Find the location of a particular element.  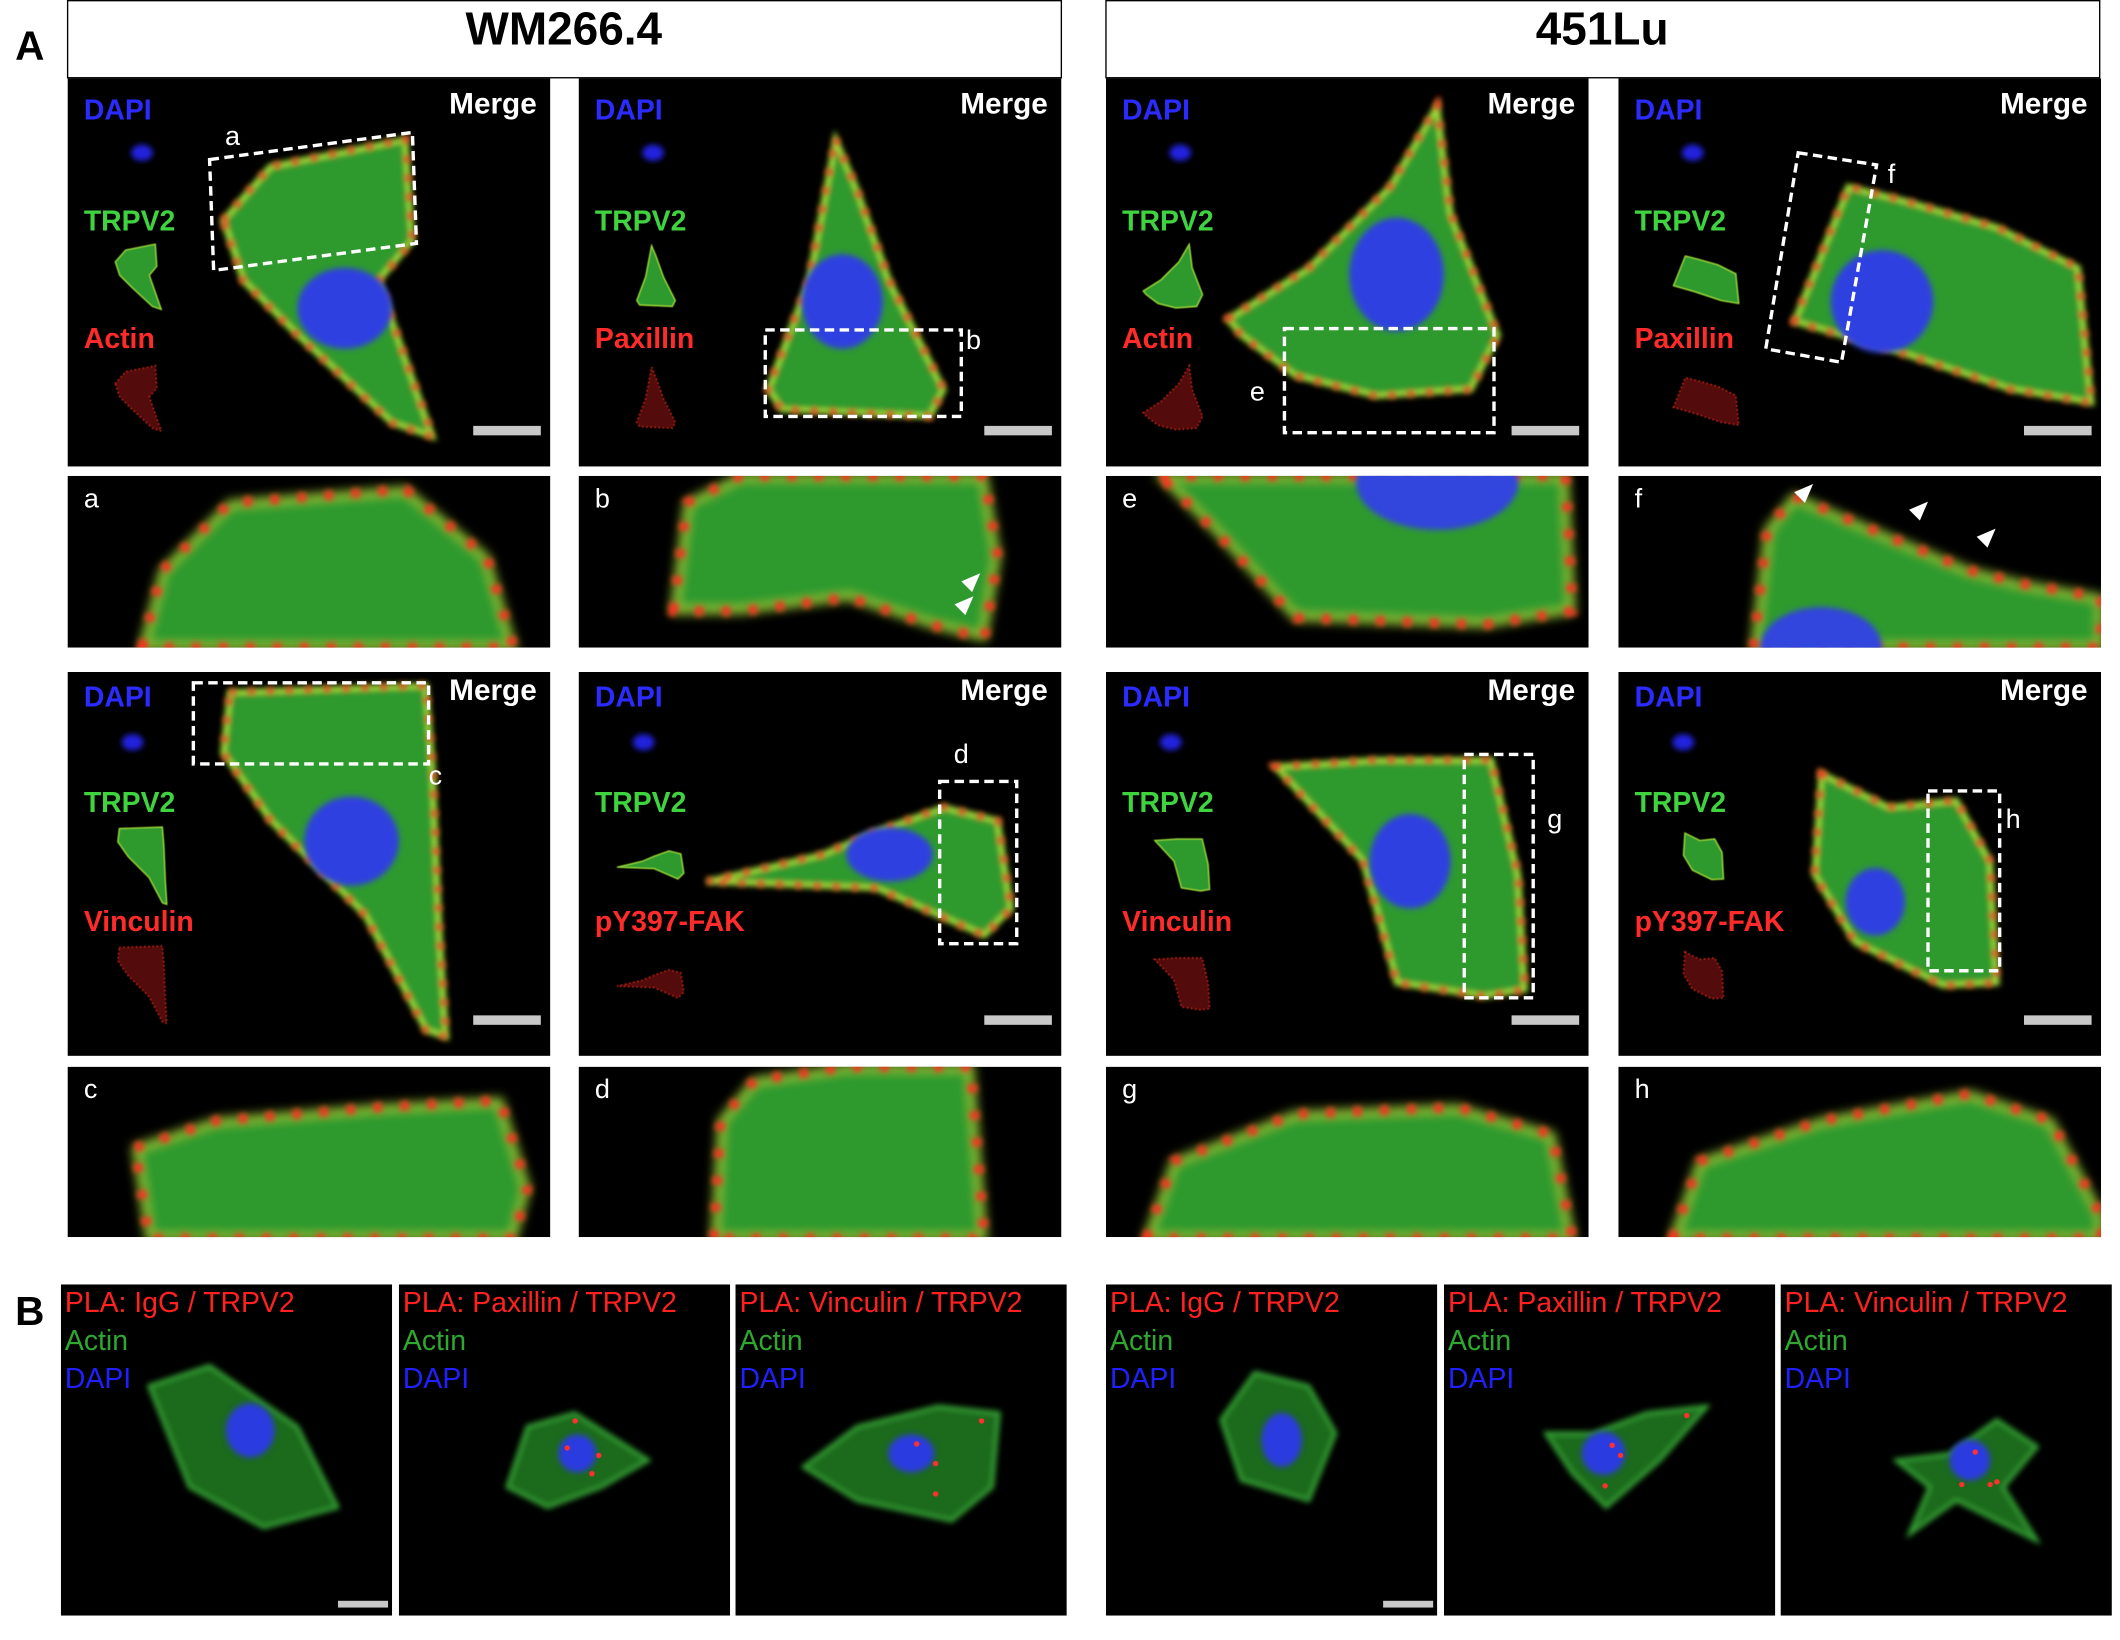

micrograph: g DAPI TRPV2 Vinculin Merge is located at coordinates (1347, 863).